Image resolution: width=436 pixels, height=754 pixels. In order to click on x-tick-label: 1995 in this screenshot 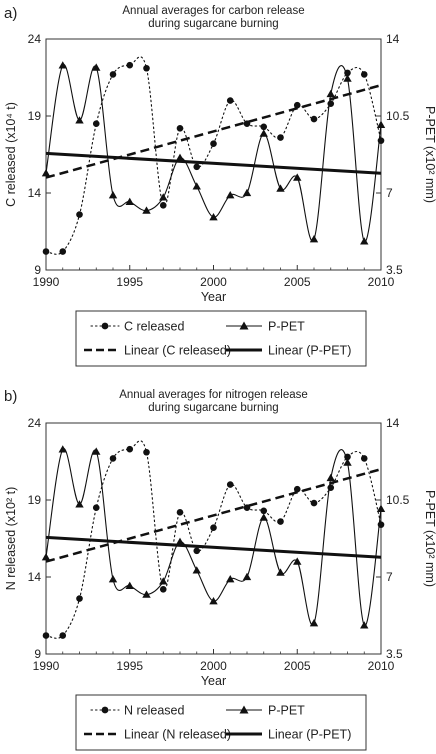, I will do `click(129, 666)`.